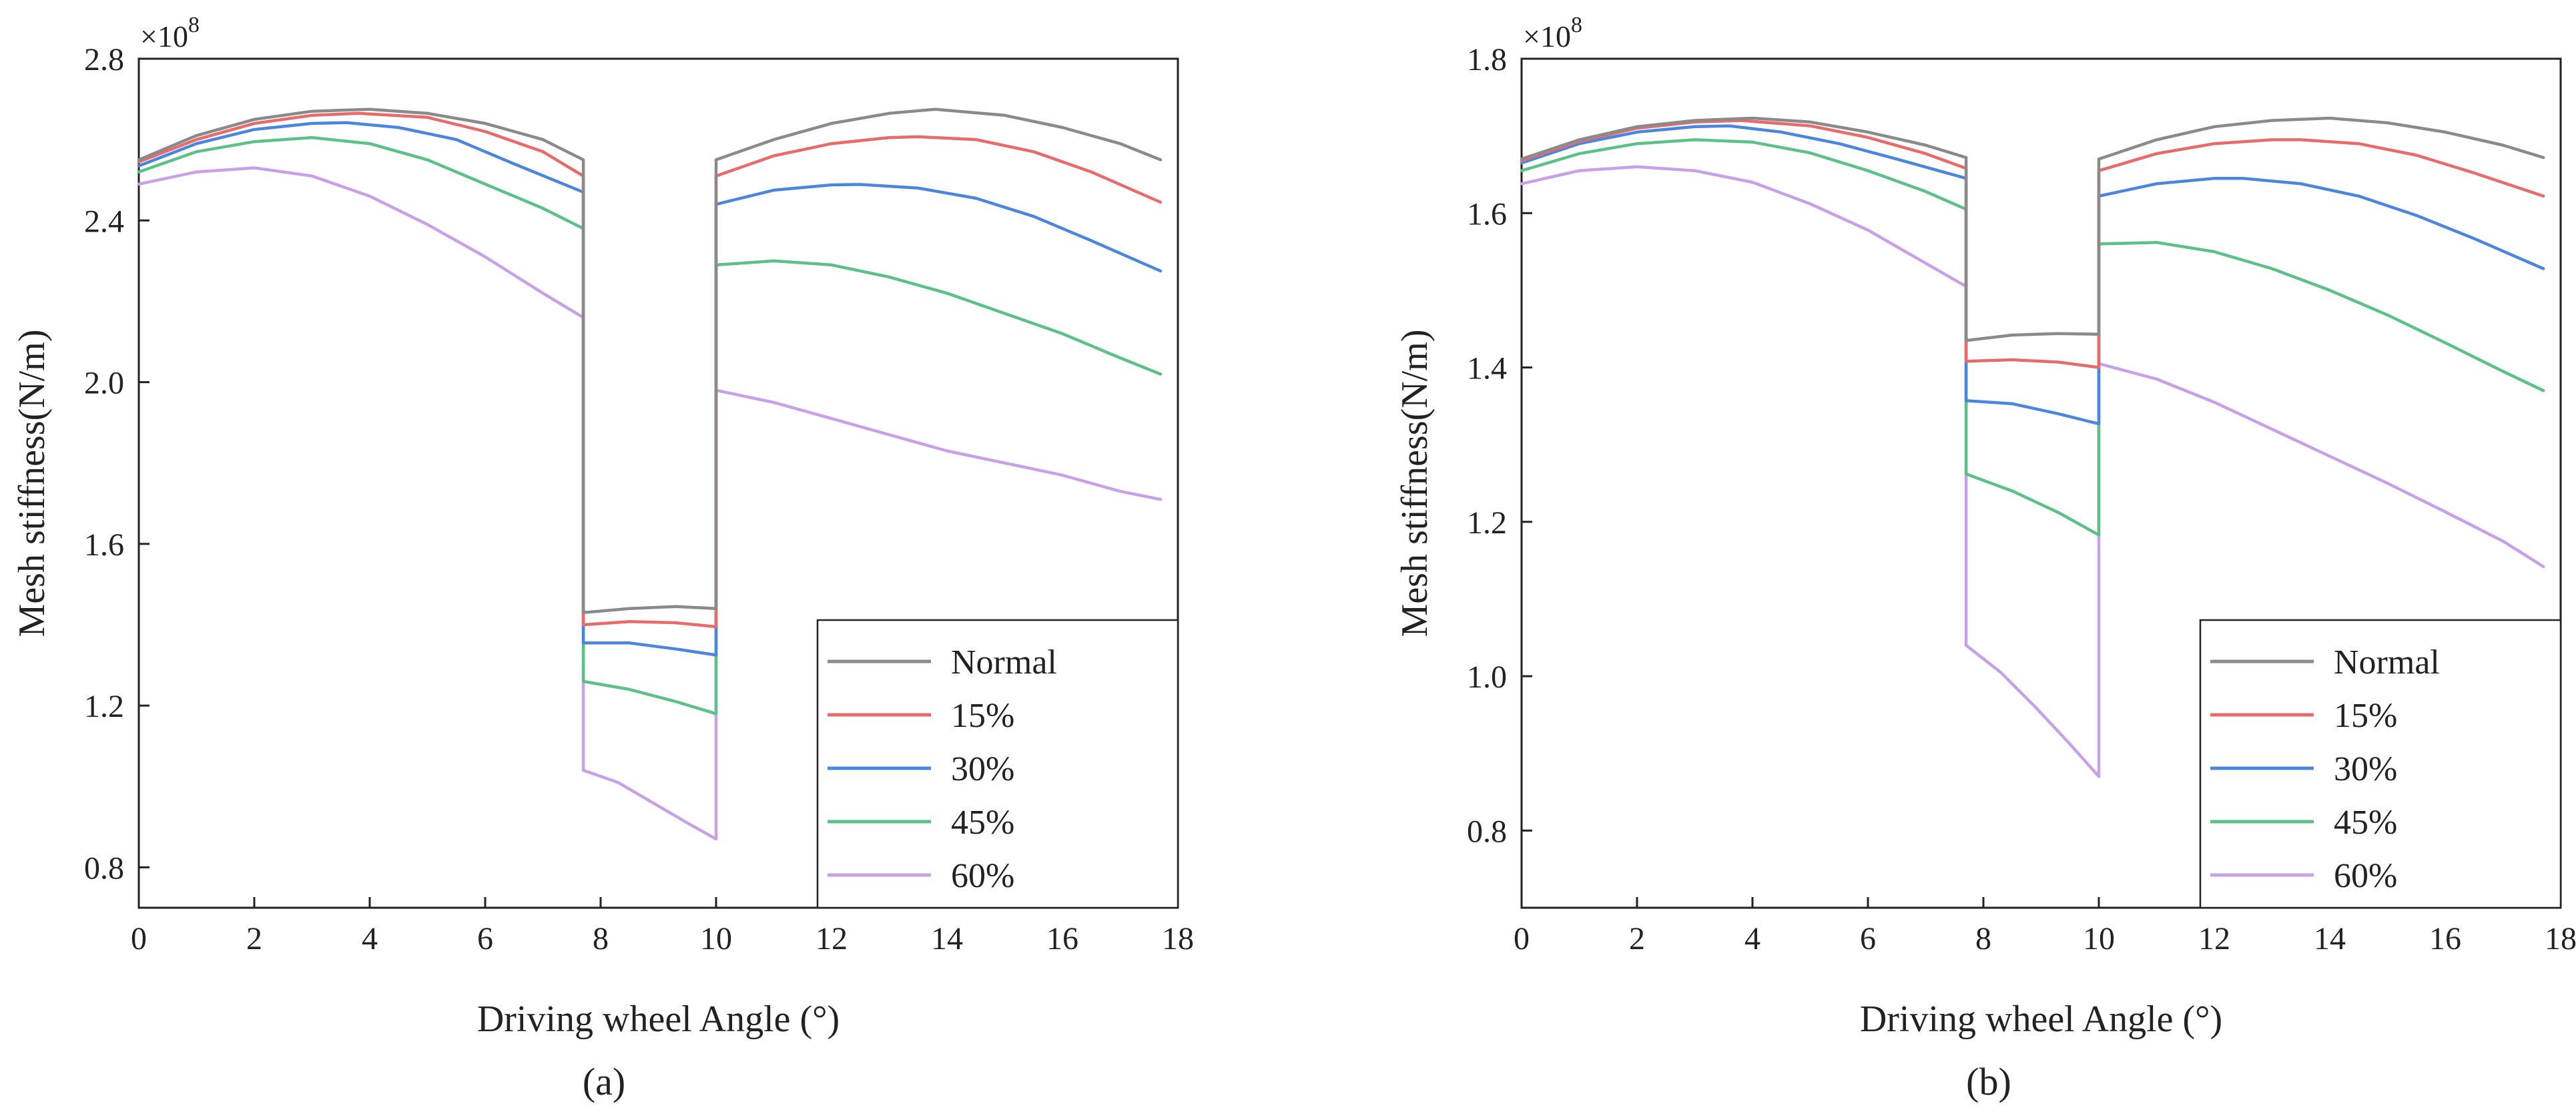 The height and width of the screenshot is (1116, 2576). Describe the element at coordinates (604, 1081) in the screenshot. I see `panel-caption: (a)` at that location.